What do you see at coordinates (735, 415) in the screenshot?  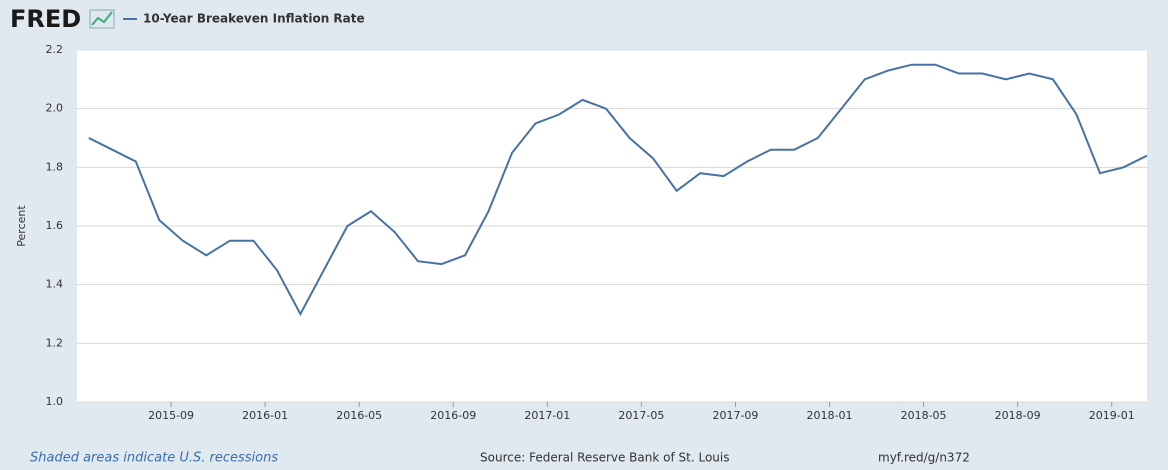 I see `x-tick-label: 2017-09` at bounding box center [735, 415].